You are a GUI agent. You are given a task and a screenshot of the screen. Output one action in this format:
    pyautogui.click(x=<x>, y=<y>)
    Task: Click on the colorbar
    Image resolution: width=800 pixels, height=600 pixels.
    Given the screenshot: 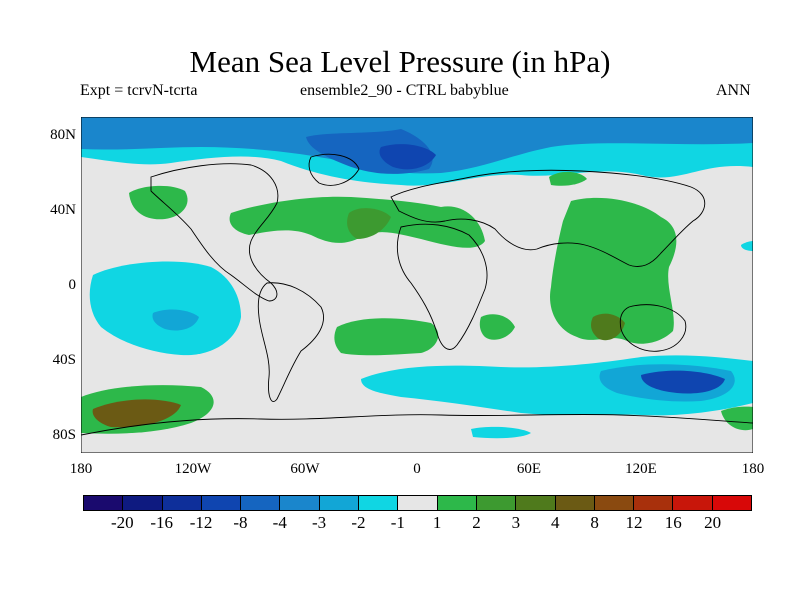 What is the action you would take?
    pyautogui.click(x=418, y=503)
    